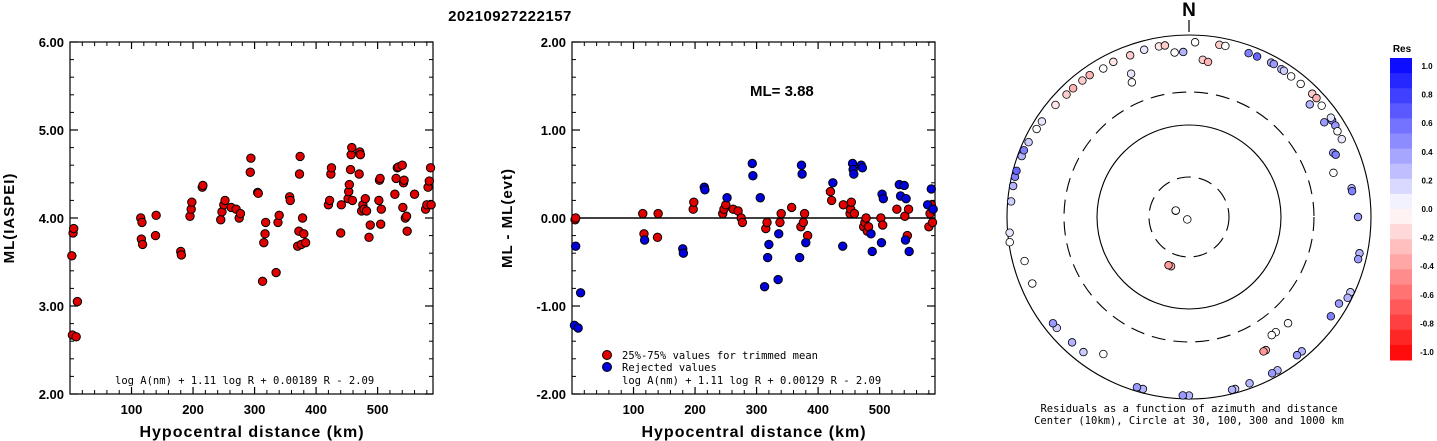 Image resolution: width=1437 pixels, height=441 pixels. What do you see at coordinates (551, 394) in the screenshot?
I see `y-tick-label: -2.00` at bounding box center [551, 394].